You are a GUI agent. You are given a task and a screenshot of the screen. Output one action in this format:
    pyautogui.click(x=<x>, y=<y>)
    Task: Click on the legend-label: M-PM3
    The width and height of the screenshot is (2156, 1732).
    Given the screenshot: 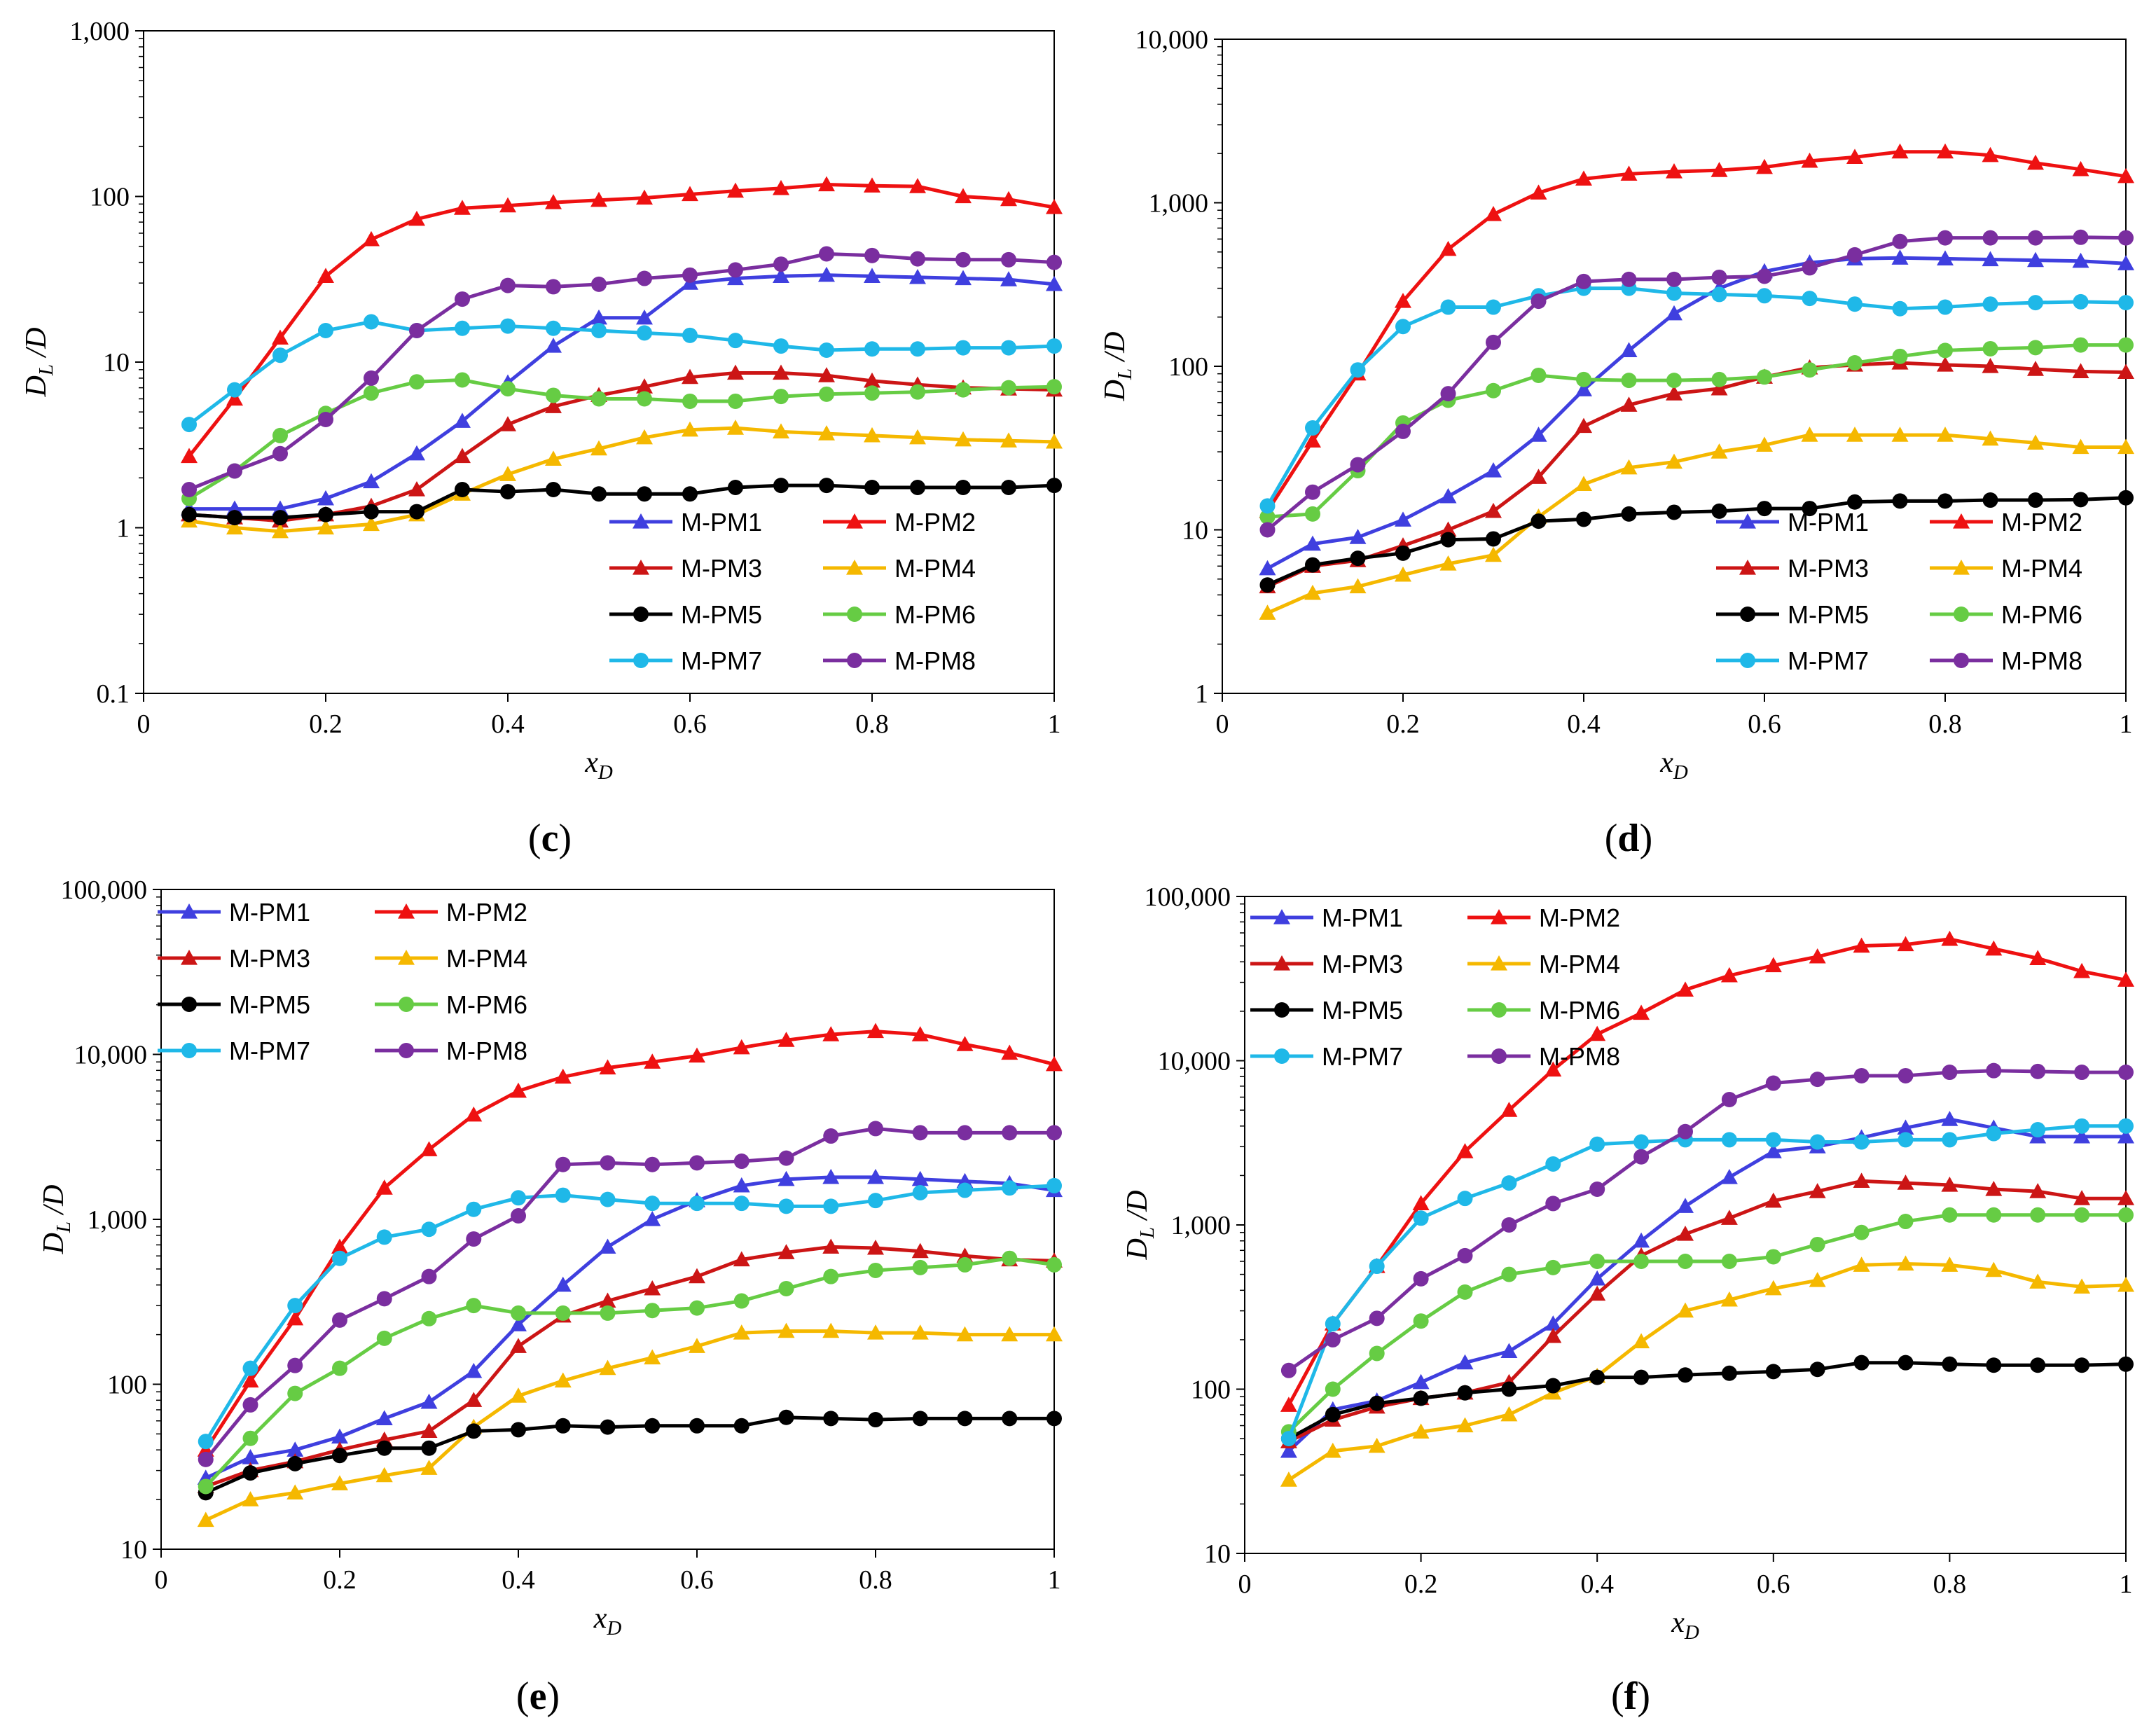 What is the action you would take?
    pyautogui.click(x=721, y=568)
    